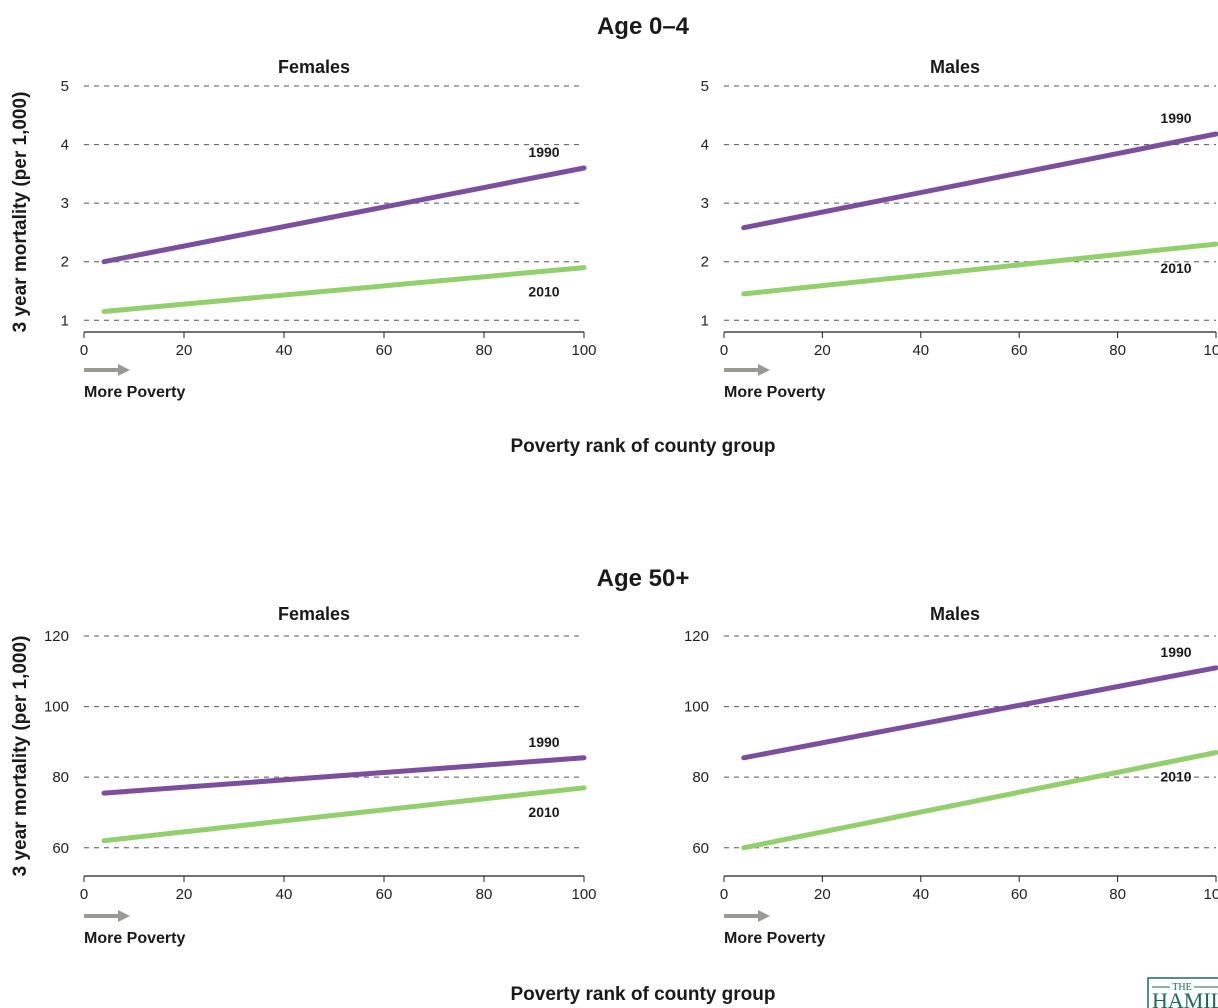  I want to click on hamilton-logo: THE HAMIL, so click(1182, 992).